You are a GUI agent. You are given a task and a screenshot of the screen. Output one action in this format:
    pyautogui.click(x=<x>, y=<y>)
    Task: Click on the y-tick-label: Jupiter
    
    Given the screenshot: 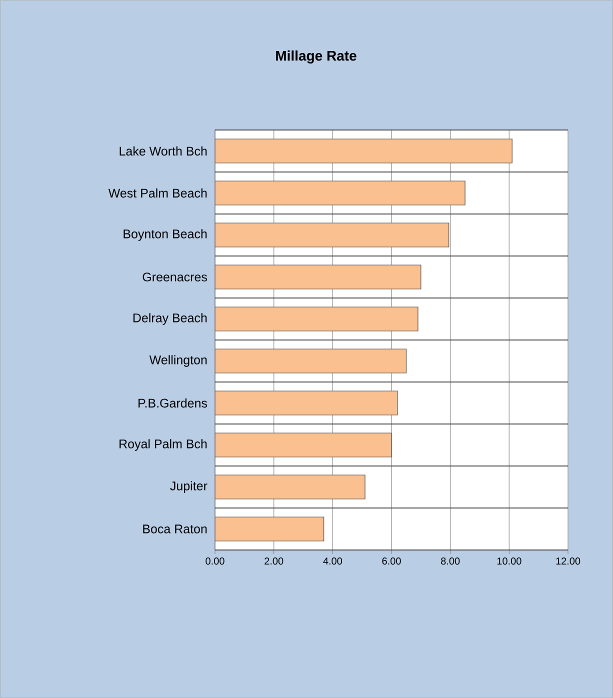 What is the action you would take?
    pyautogui.click(x=189, y=487)
    